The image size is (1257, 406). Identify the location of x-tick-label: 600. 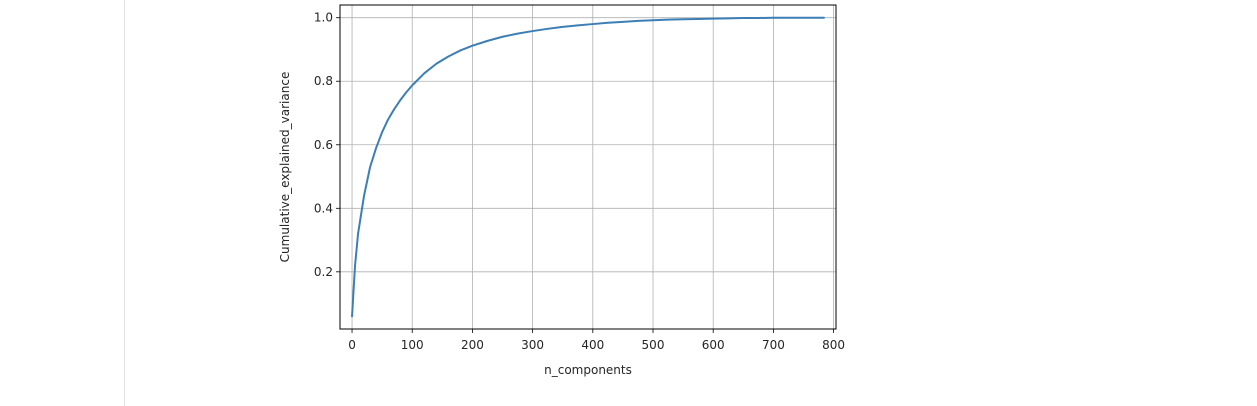
(713, 345).